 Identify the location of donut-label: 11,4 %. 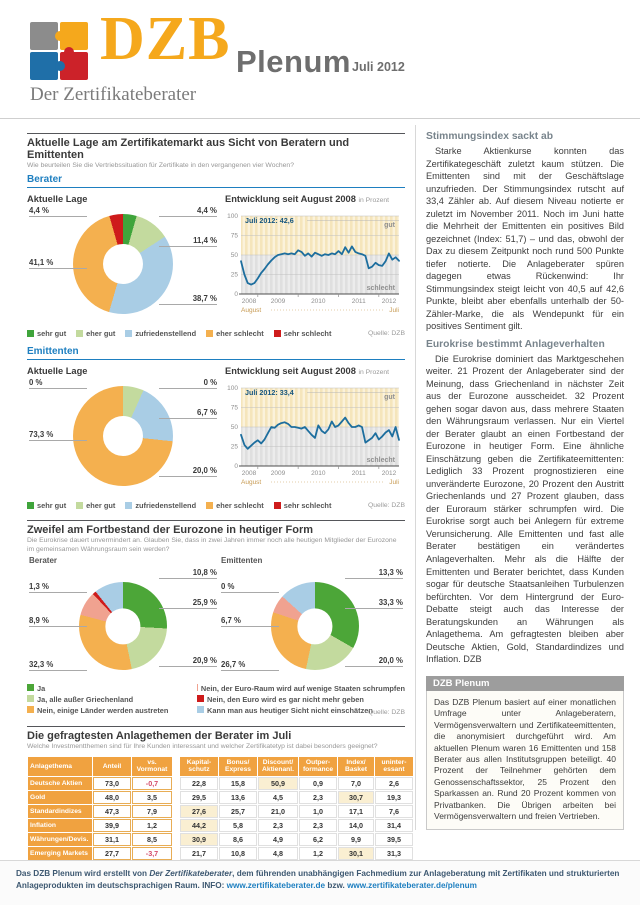
(188, 242).